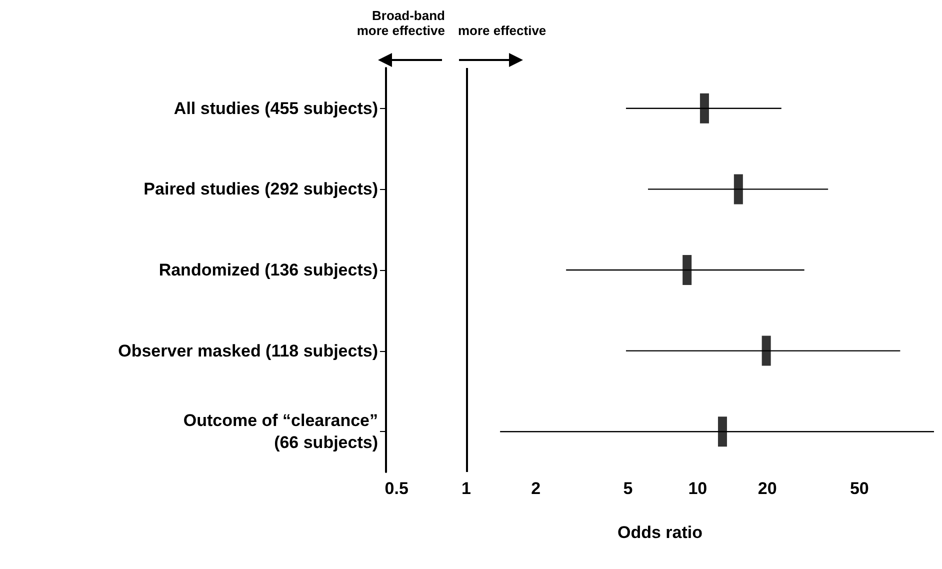 The image size is (942, 569). I want to click on y-tick-label: Randomized (136 subjects), so click(268, 270).